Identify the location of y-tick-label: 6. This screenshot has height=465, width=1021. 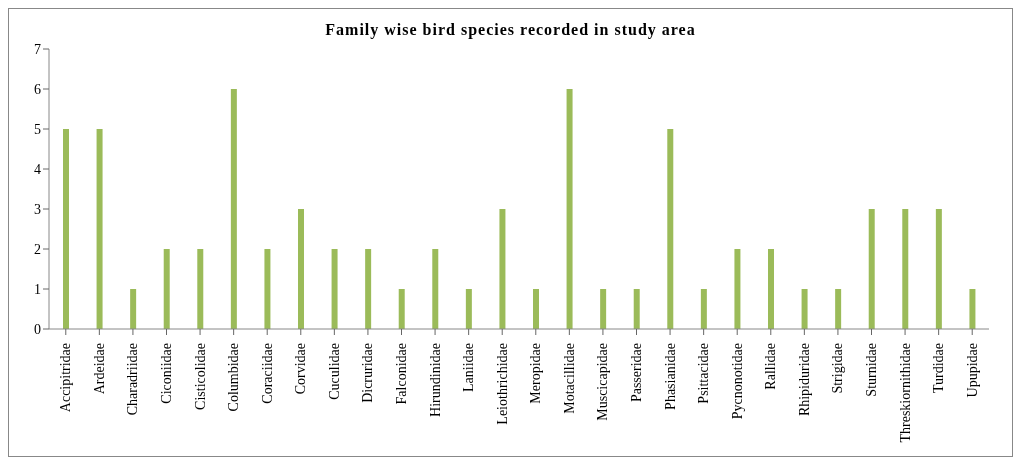
(37, 89).